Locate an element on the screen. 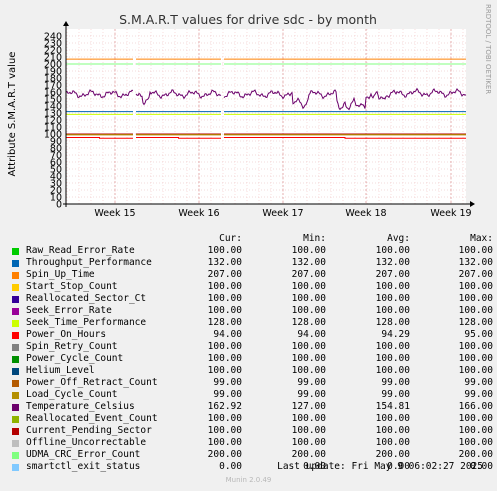 The height and width of the screenshot is (491, 497). legend-name: Helium_Level is located at coordinates (60, 370).